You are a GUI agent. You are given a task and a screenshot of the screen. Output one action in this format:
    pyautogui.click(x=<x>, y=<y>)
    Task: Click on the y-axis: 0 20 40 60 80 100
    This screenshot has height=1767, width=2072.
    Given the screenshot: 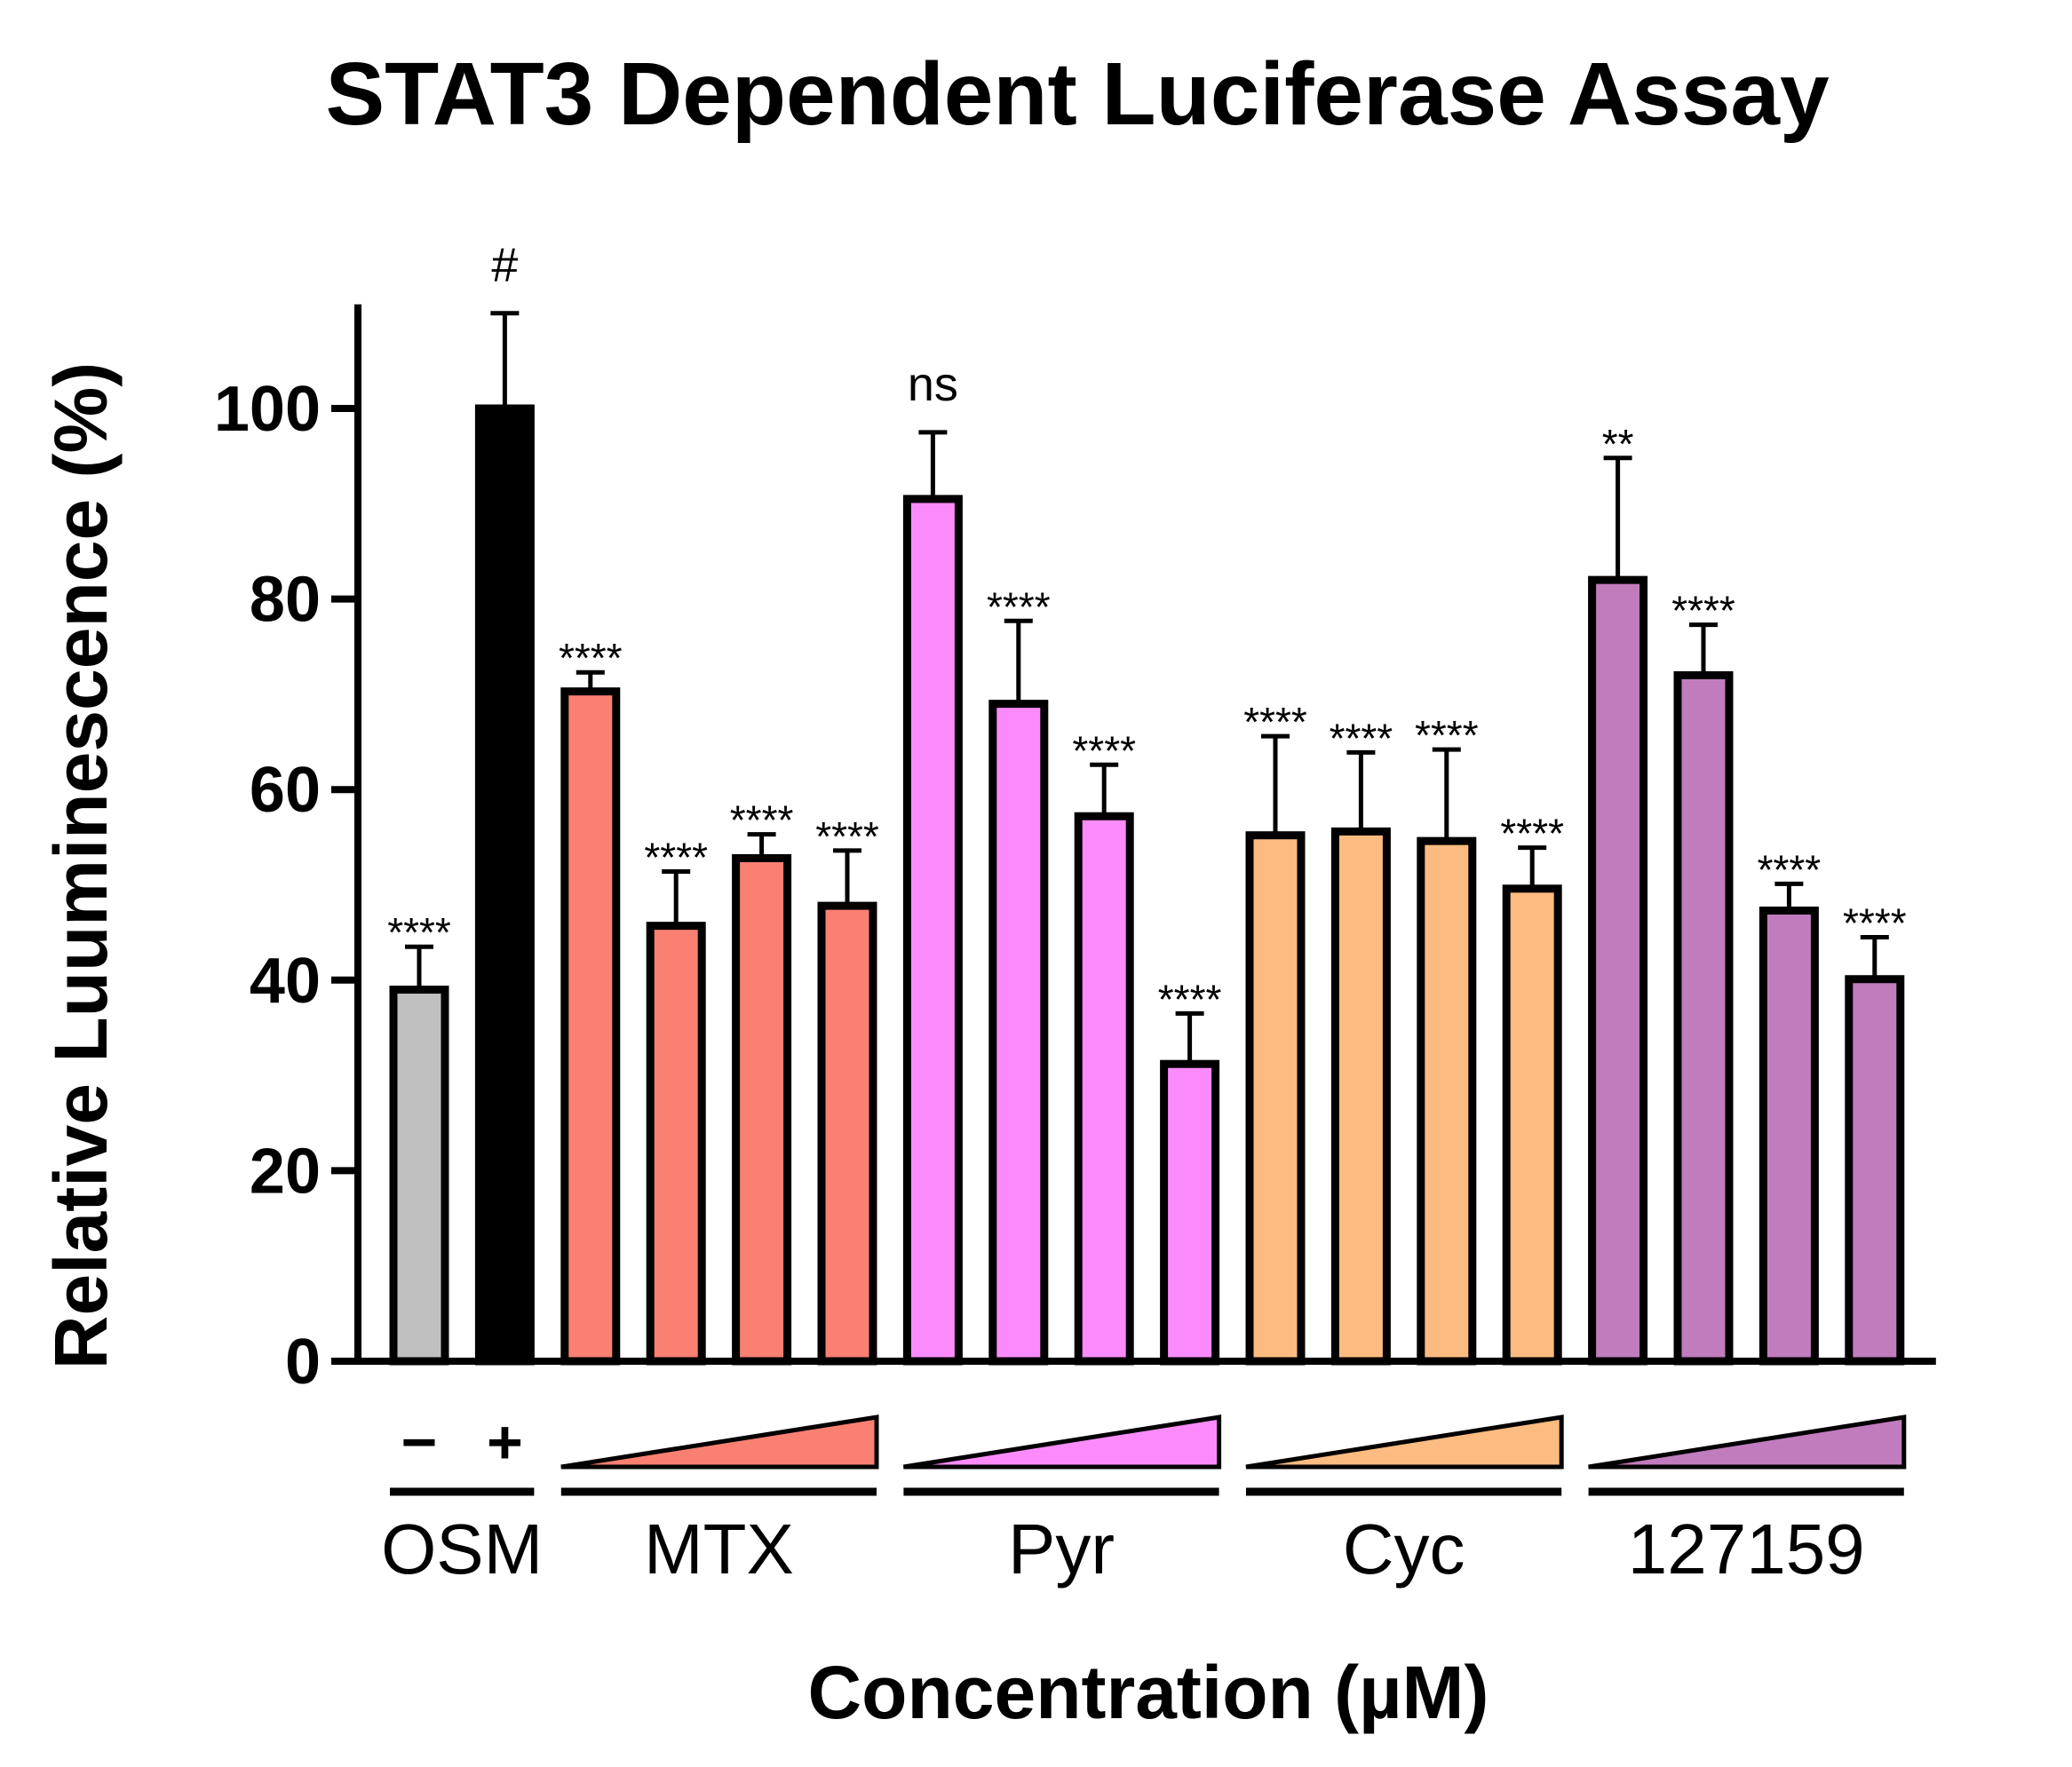 What is the action you would take?
    pyautogui.click(x=287, y=851)
    